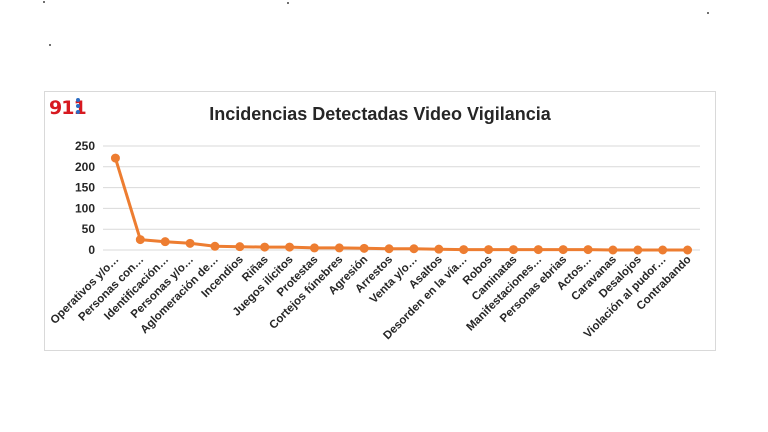 The height and width of the screenshot is (432, 768). I want to click on y-tick-label: 0, so click(91, 250).